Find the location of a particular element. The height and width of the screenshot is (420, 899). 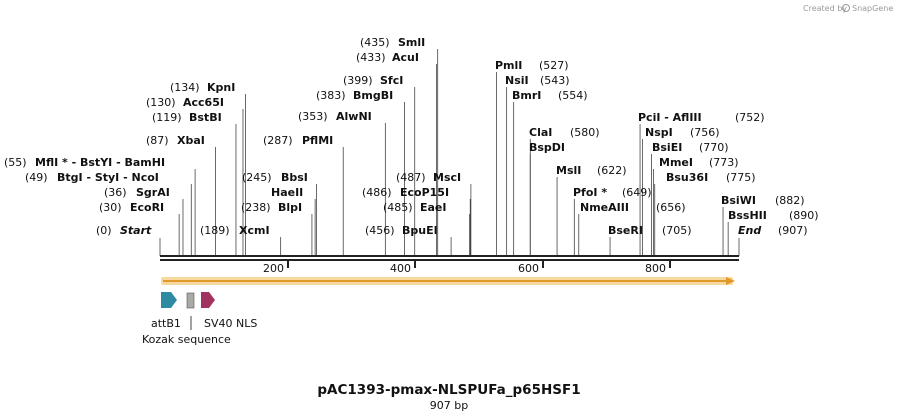

sequence-backbone is located at coordinates (449, 258).